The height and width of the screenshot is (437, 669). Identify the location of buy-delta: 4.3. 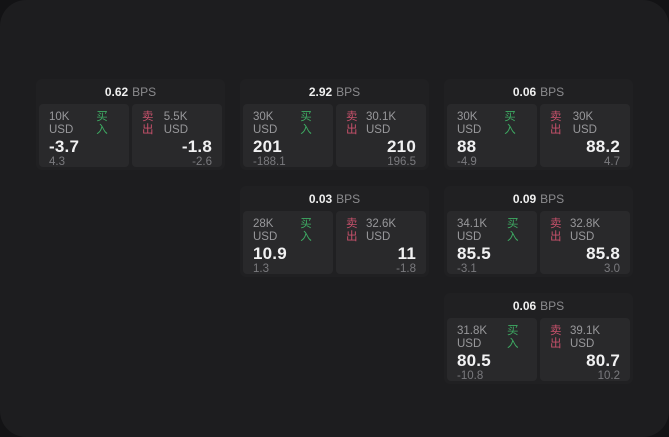
(57, 162).